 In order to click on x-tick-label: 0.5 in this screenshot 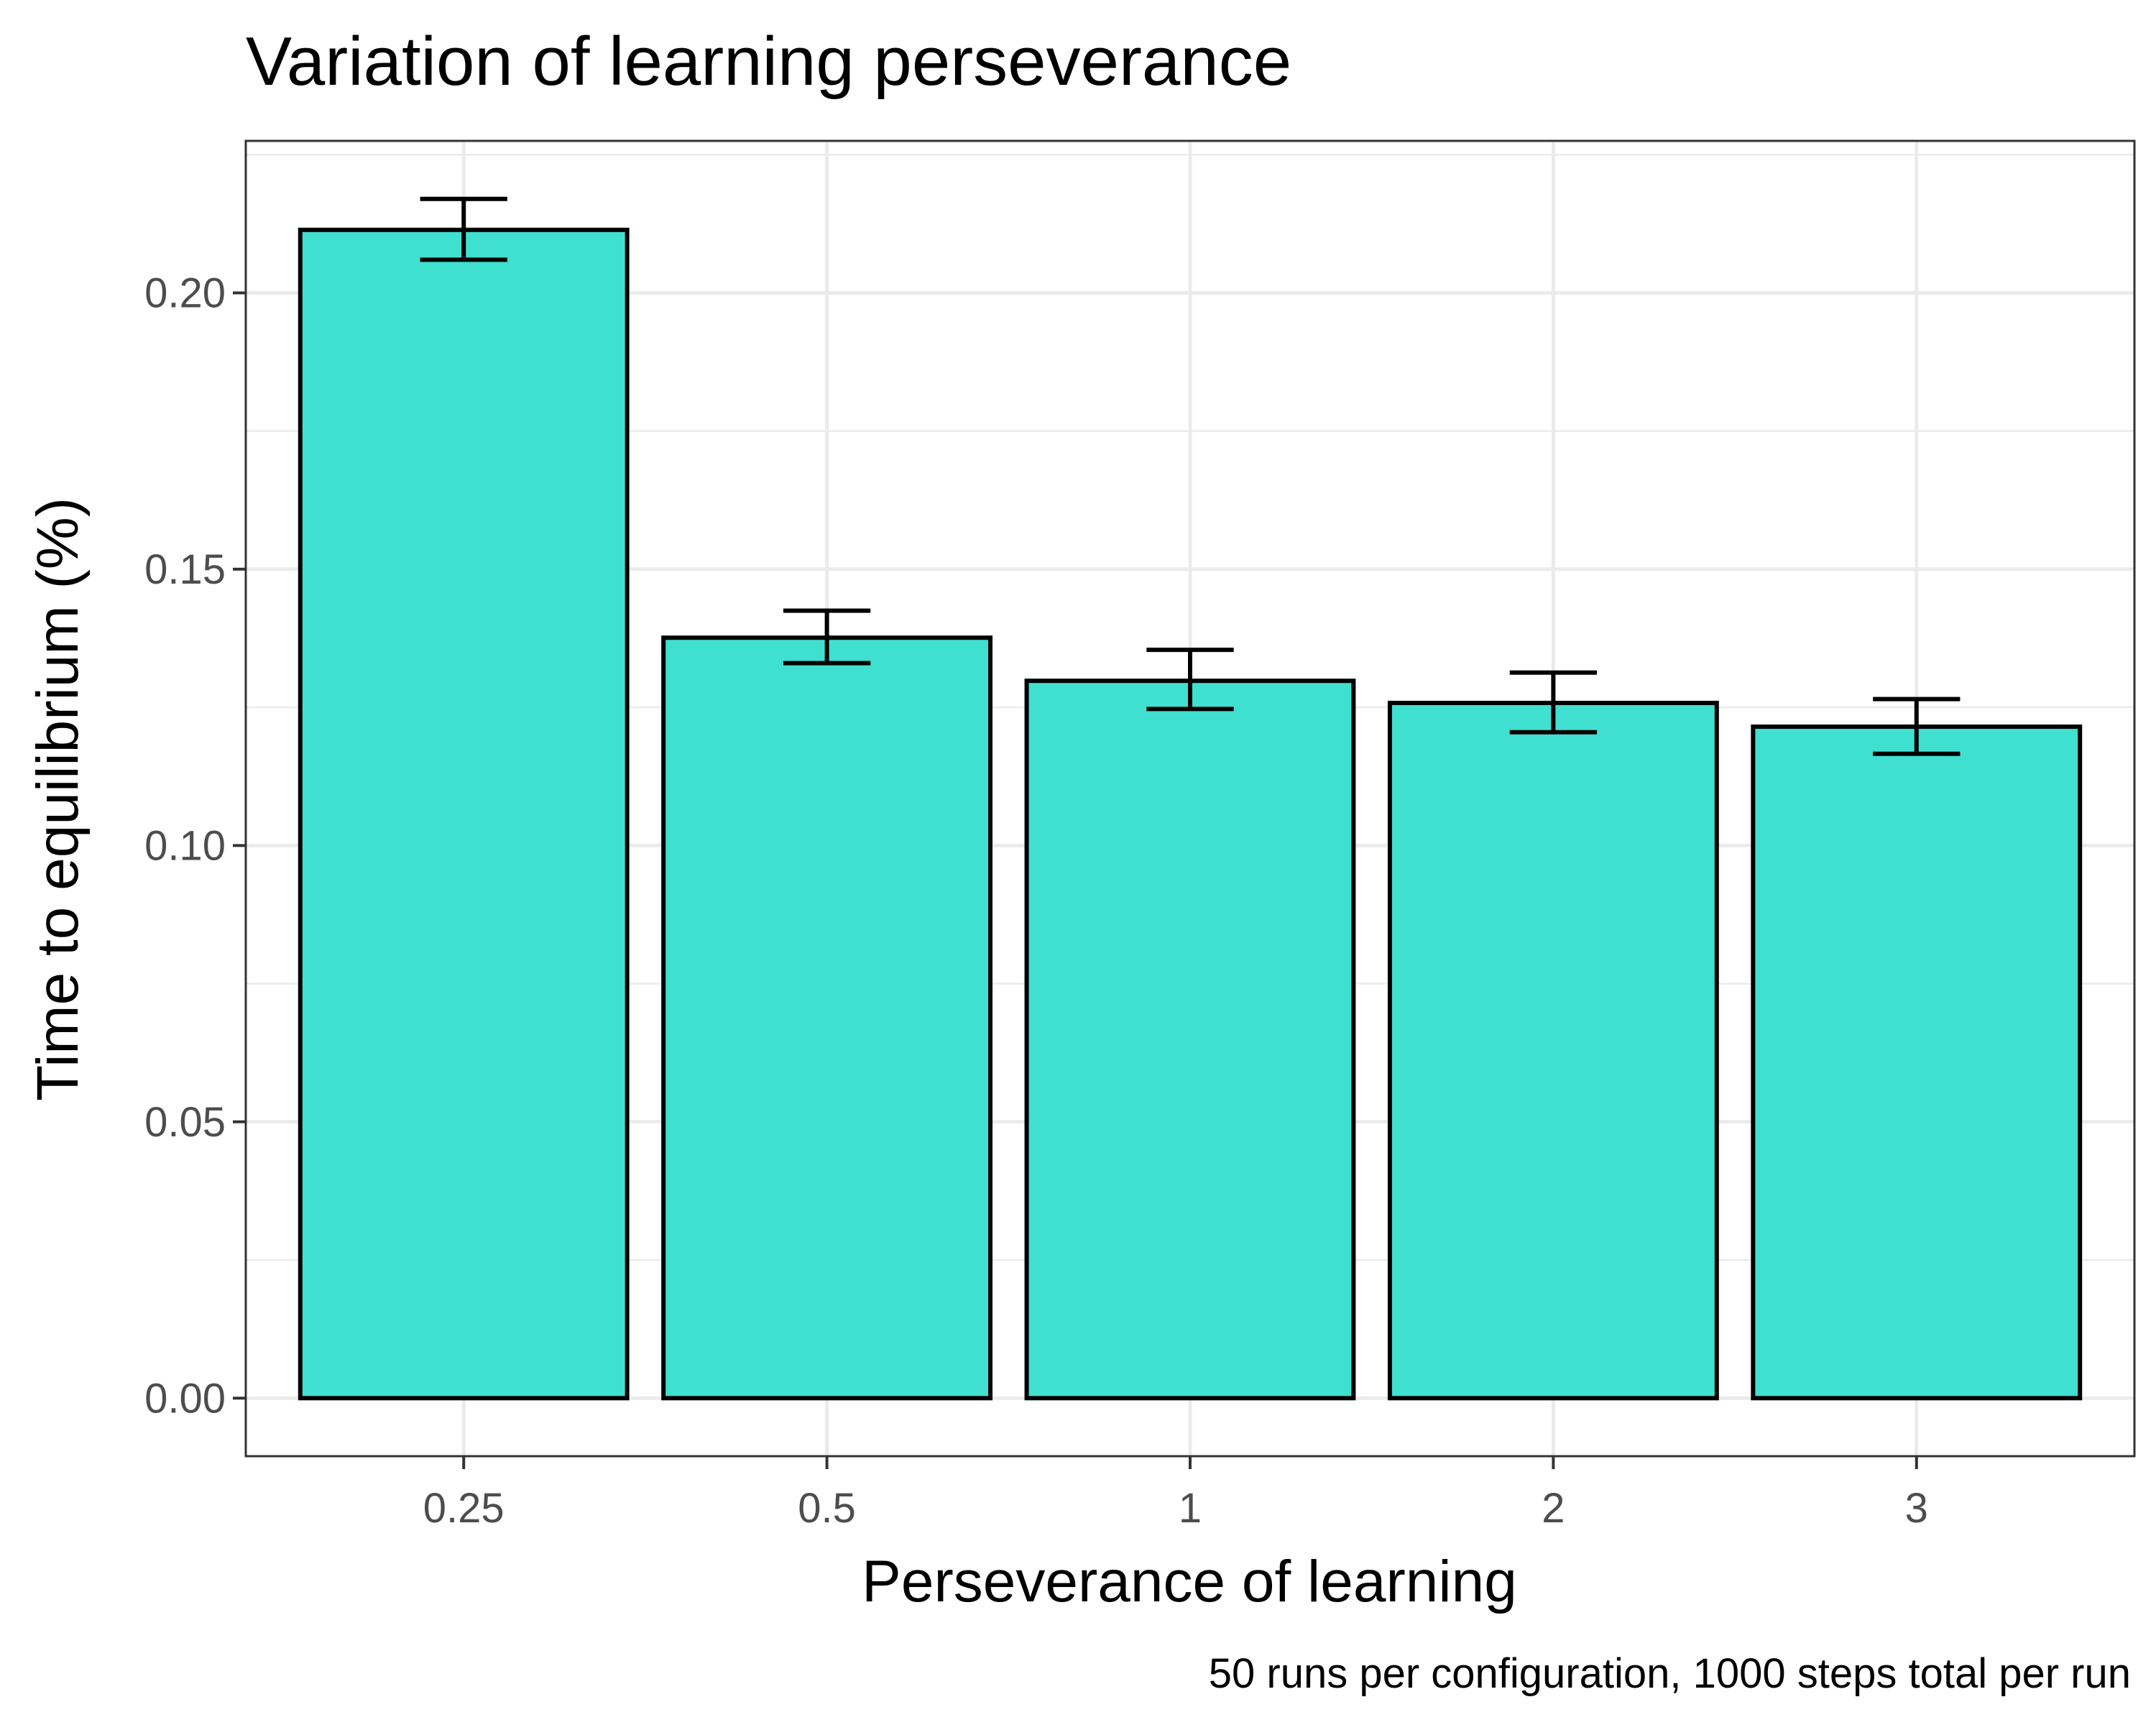, I will do `click(827, 1508)`.